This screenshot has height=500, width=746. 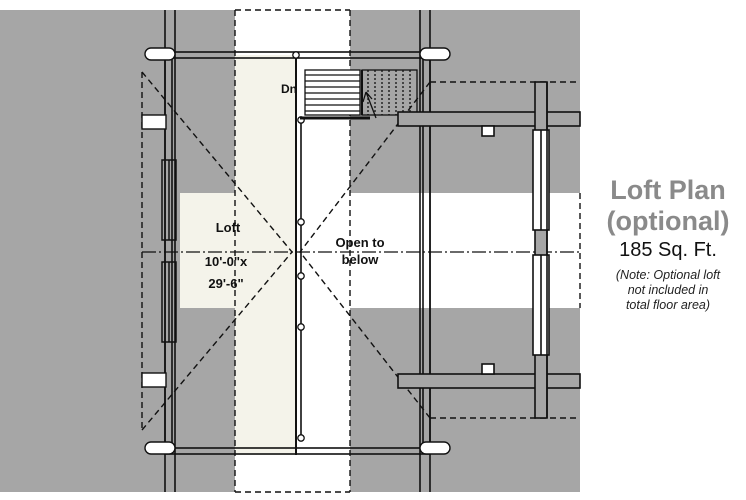 What do you see at coordinates (668, 305) in the screenshot?
I see `legend-note-line3: total floor area)` at bounding box center [668, 305].